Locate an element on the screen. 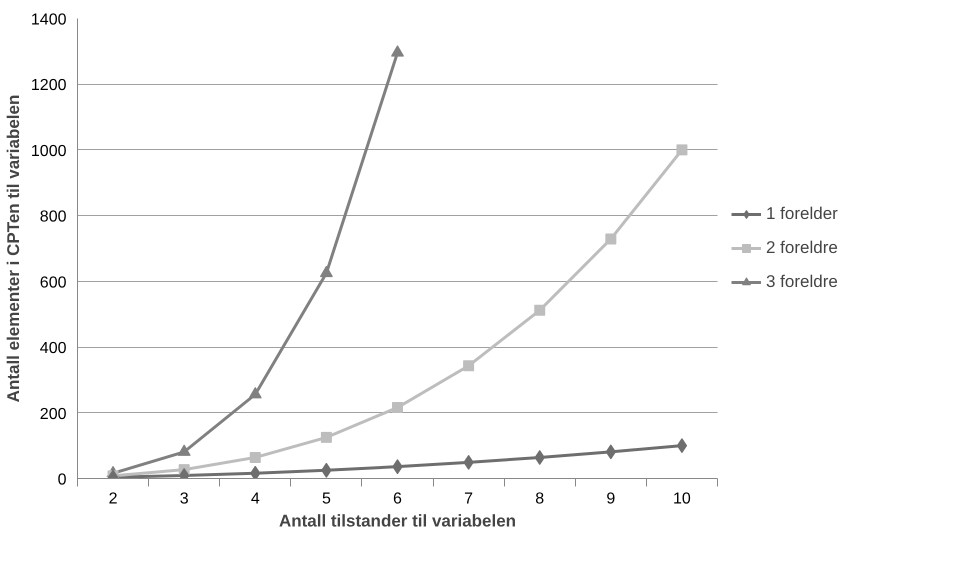 The width and height of the screenshot is (969, 586). x-tick-label: 5 is located at coordinates (326, 499).